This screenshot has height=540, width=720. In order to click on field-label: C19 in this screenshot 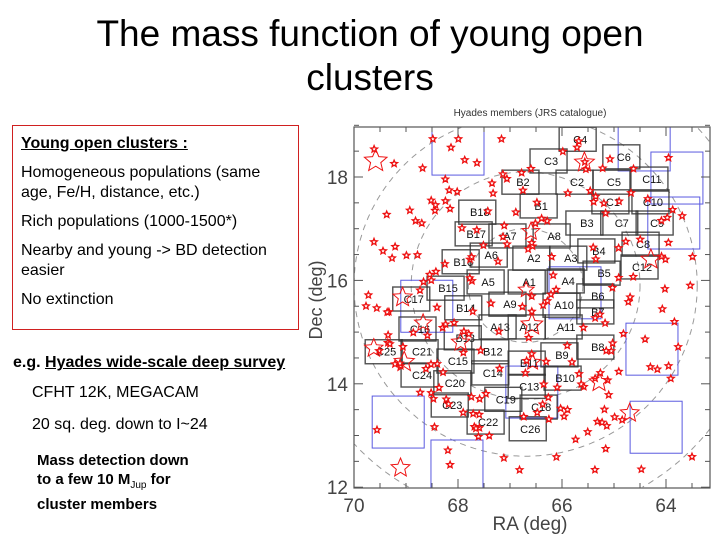, I will do `click(506, 400)`.